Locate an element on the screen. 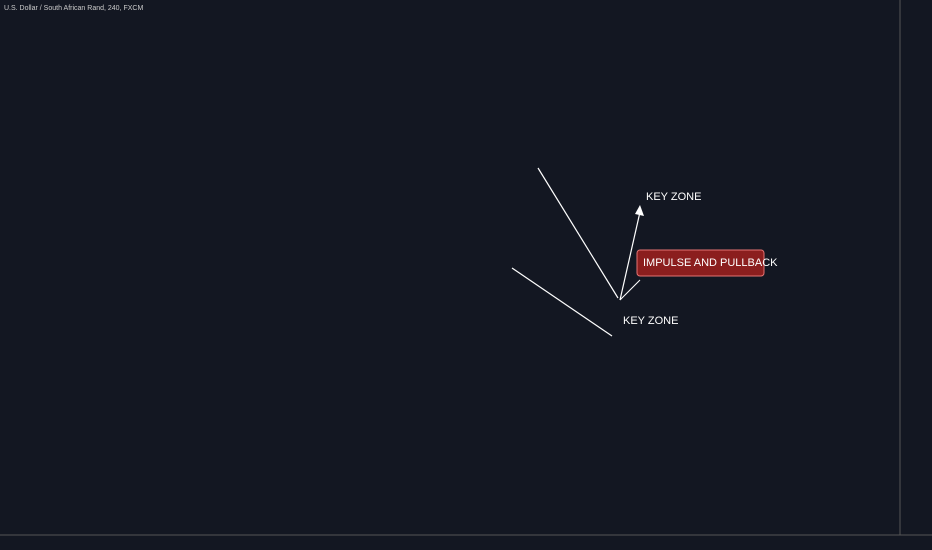  price-axis is located at coordinates (916, 267).